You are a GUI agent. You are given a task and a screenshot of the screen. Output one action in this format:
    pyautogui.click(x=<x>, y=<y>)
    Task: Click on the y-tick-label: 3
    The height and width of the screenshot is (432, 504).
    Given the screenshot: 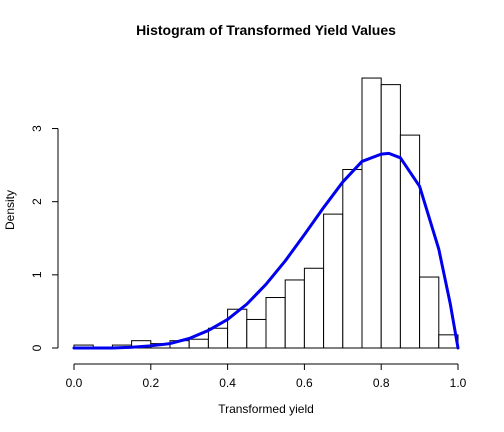 What is the action you would take?
    pyautogui.click(x=37, y=128)
    